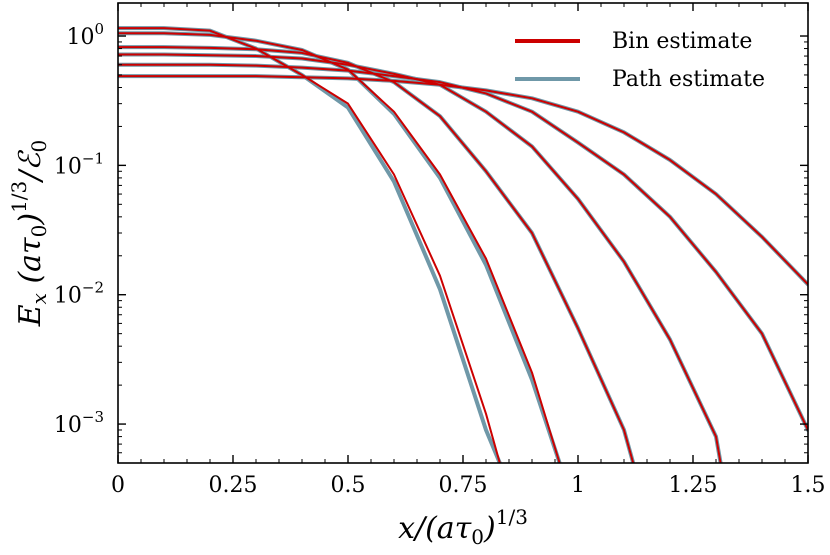  What do you see at coordinates (682, 41) in the screenshot?
I see `legend-label: Bin estimate` at bounding box center [682, 41].